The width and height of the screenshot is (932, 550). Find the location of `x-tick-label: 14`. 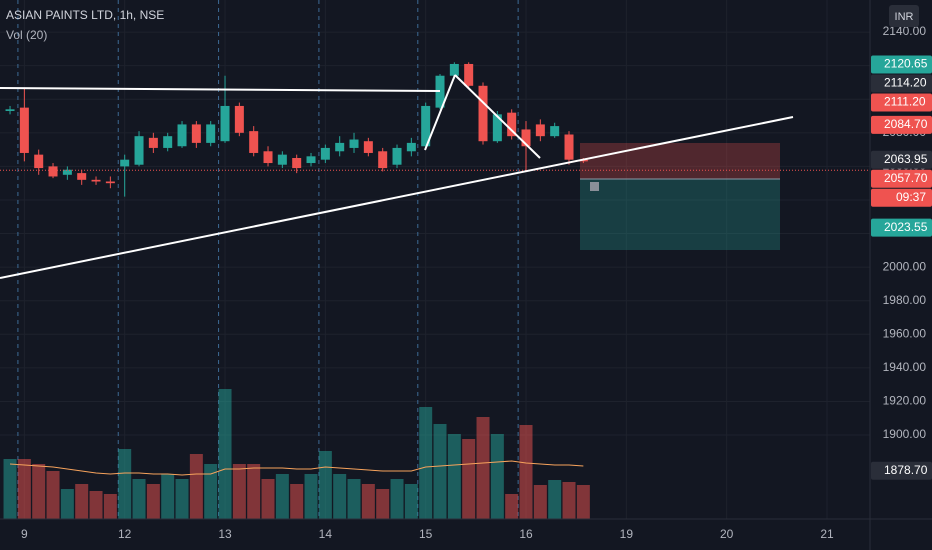

x-tick-label: 14 is located at coordinates (326, 534).